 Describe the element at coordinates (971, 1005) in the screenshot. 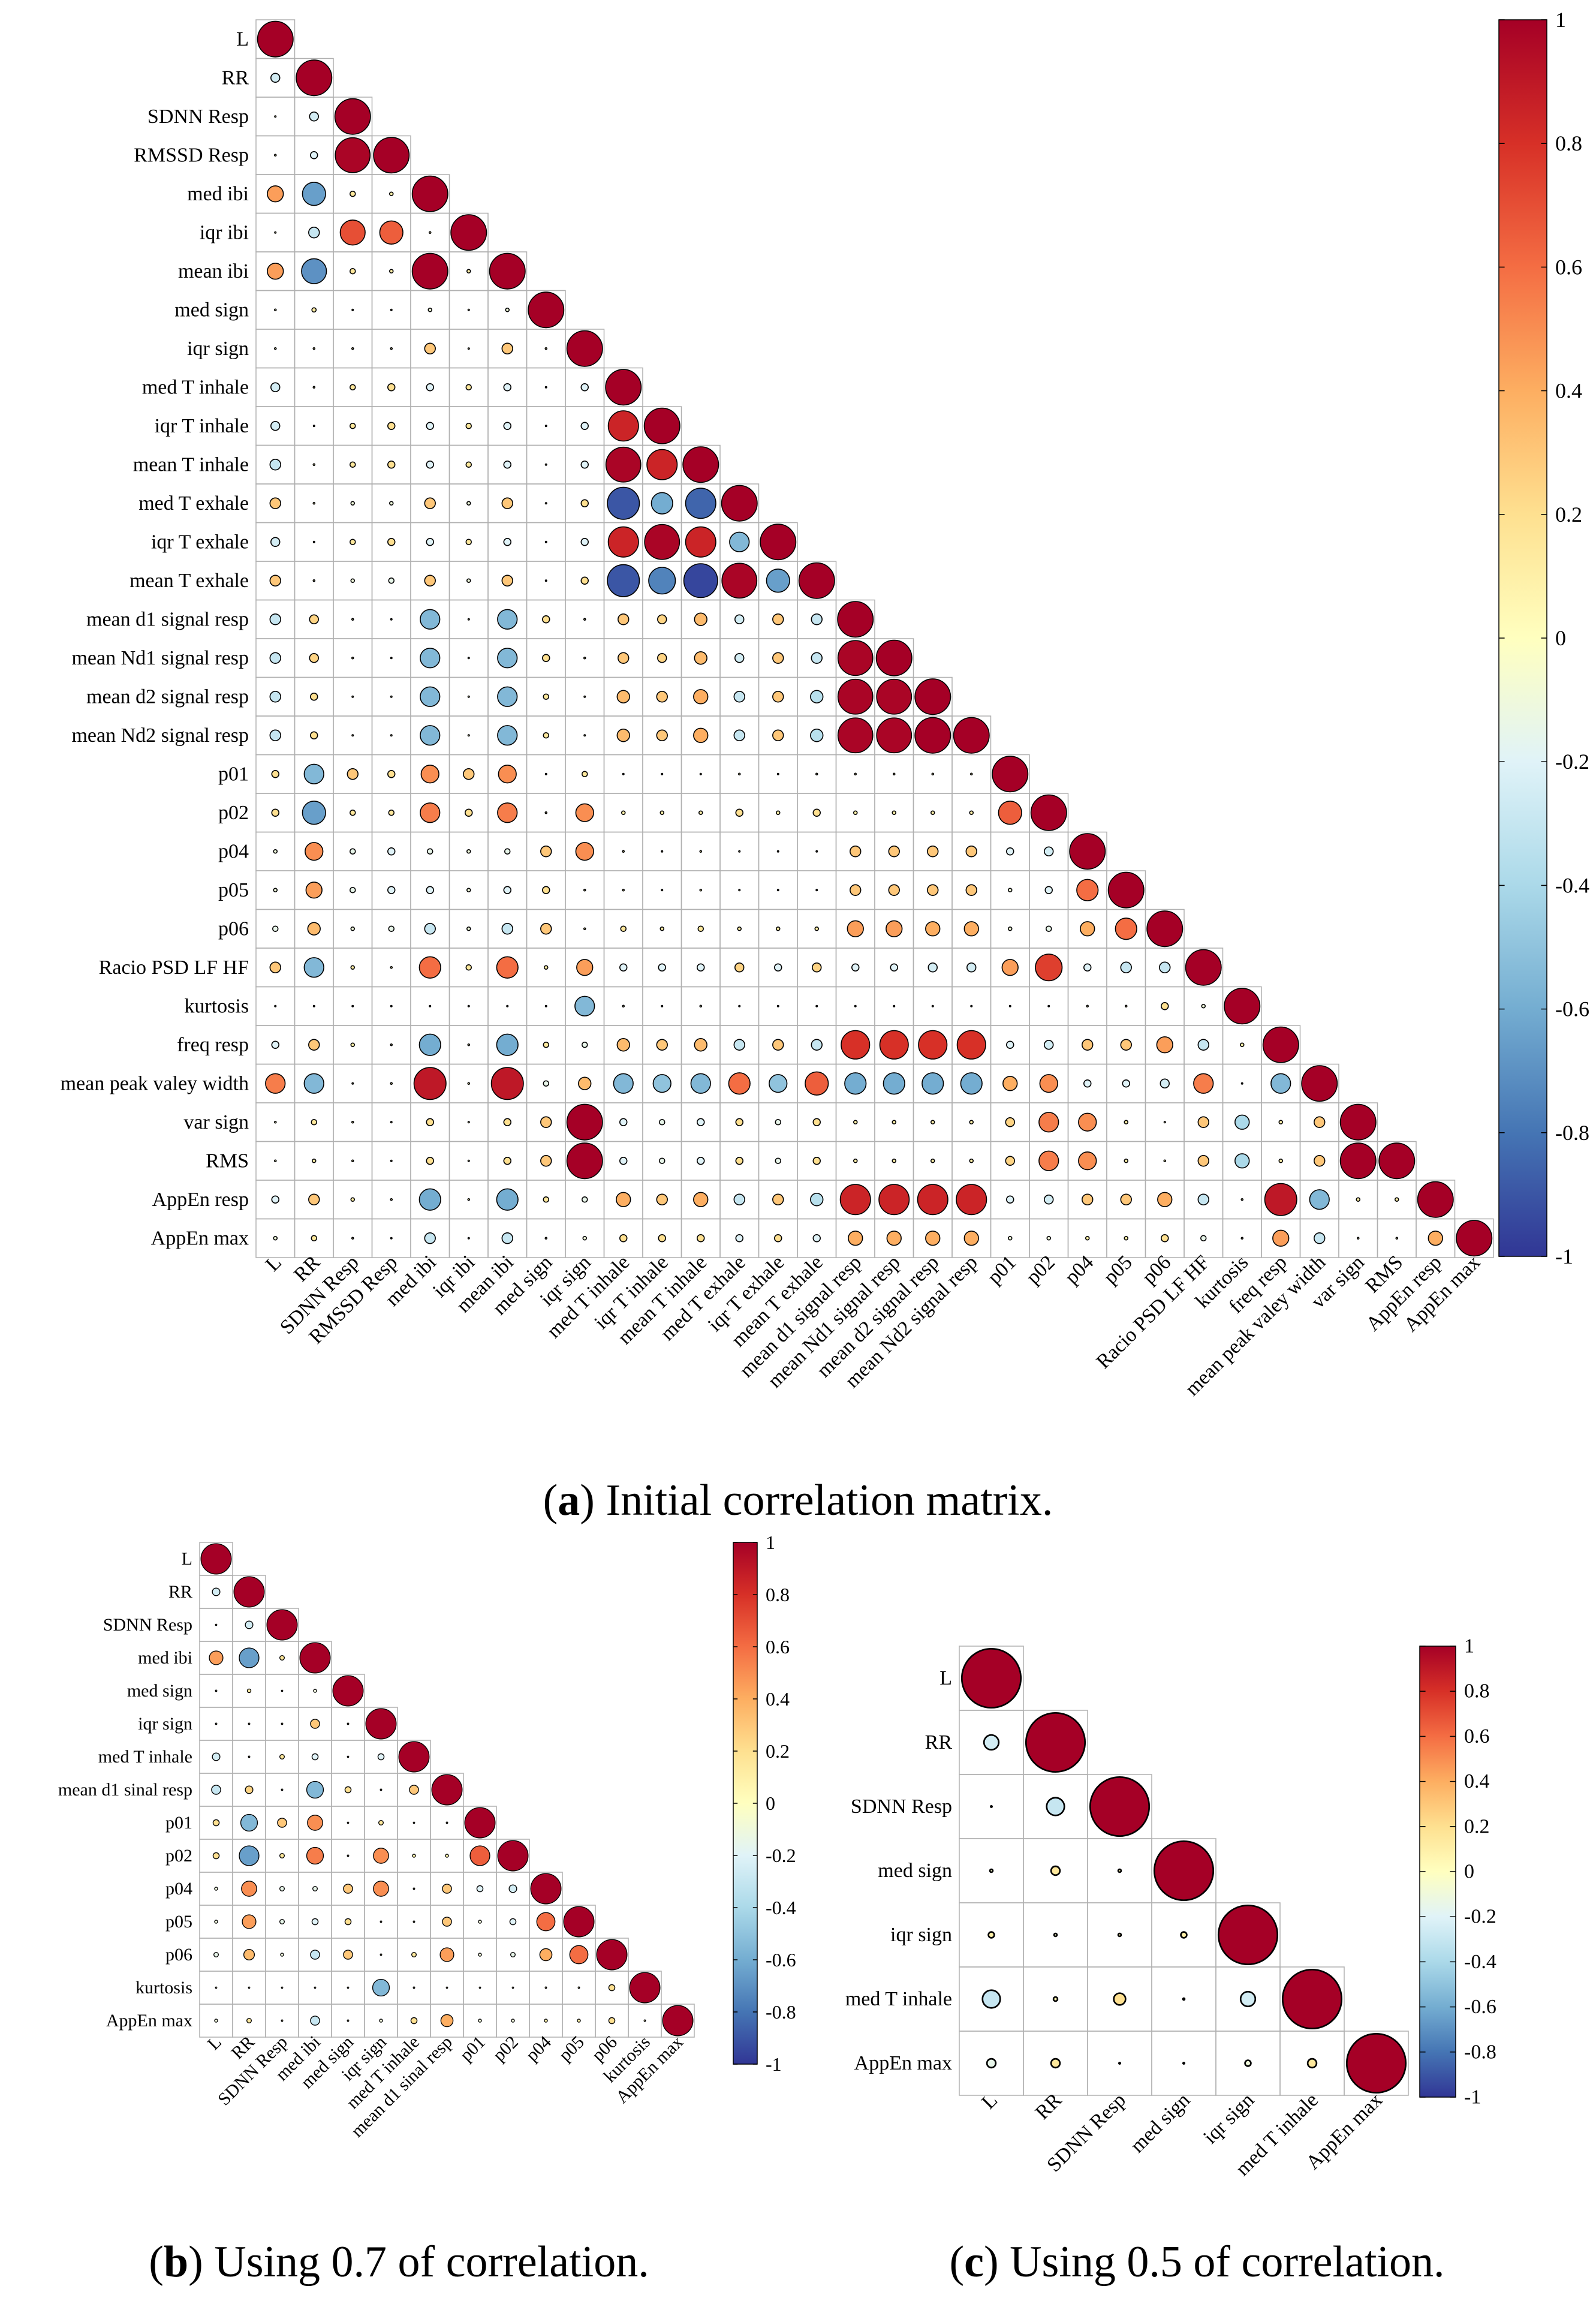

I see `corr-kurtosis-mean-nd2-signal-resp` at that location.